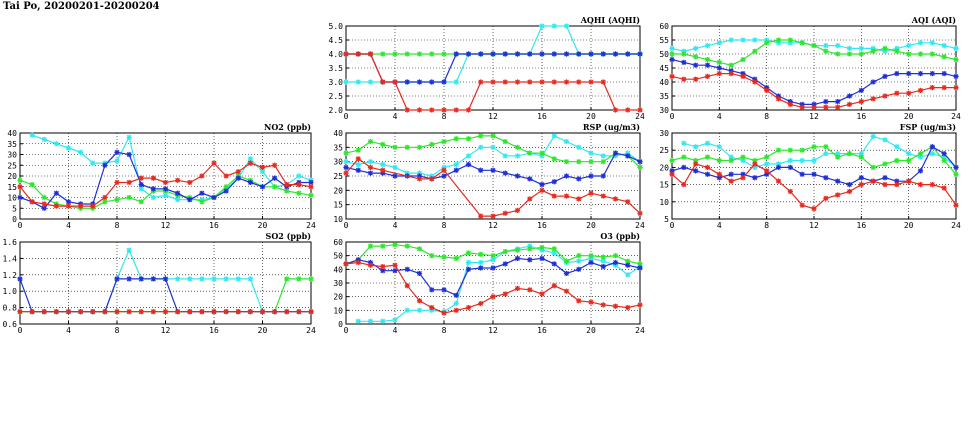 This screenshot has width=975, height=447. What do you see at coordinates (10, 308) in the screenshot?
I see `y-tick-label: 0.8` at bounding box center [10, 308].